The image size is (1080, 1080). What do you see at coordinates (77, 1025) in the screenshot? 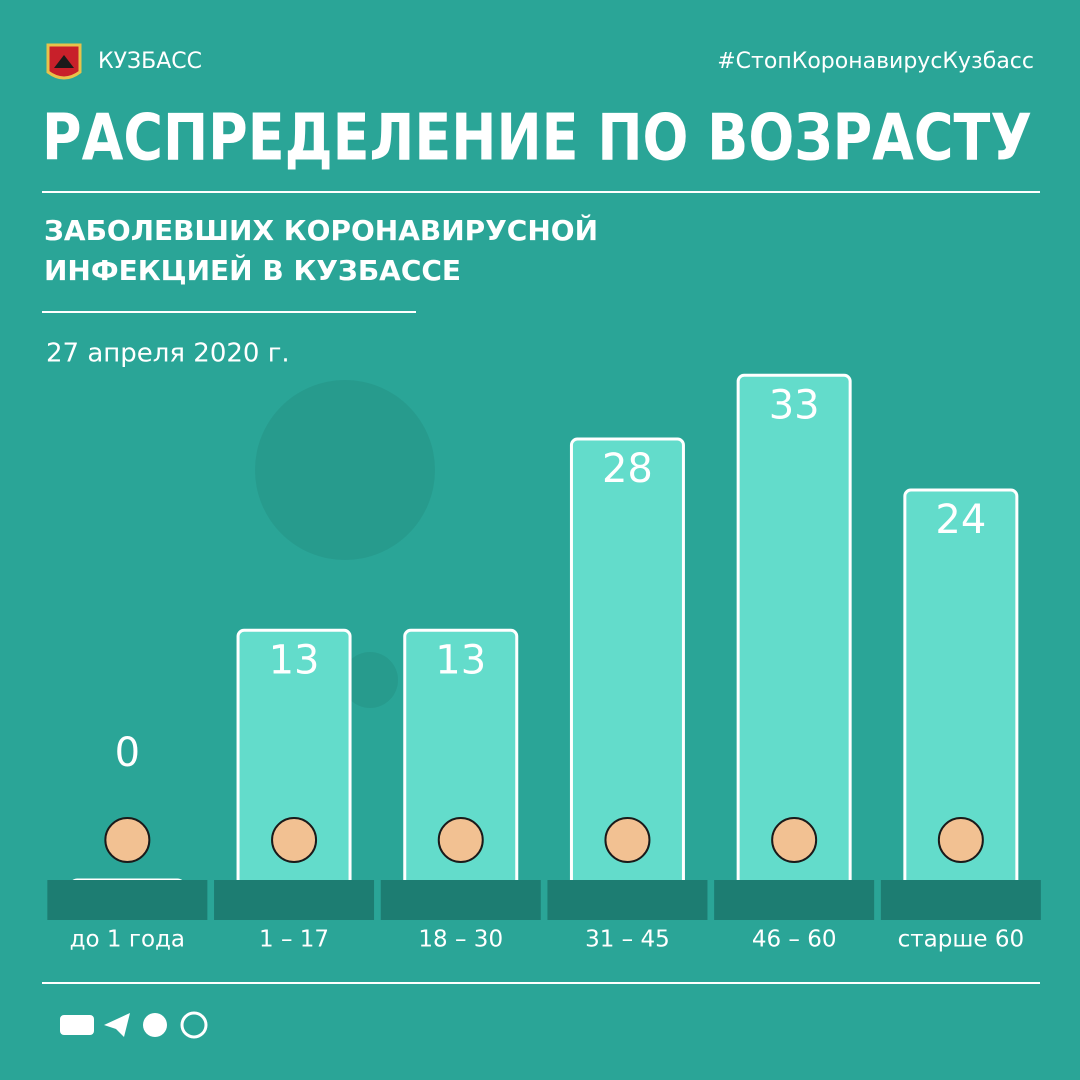
I see `vk-icon` at bounding box center [77, 1025].